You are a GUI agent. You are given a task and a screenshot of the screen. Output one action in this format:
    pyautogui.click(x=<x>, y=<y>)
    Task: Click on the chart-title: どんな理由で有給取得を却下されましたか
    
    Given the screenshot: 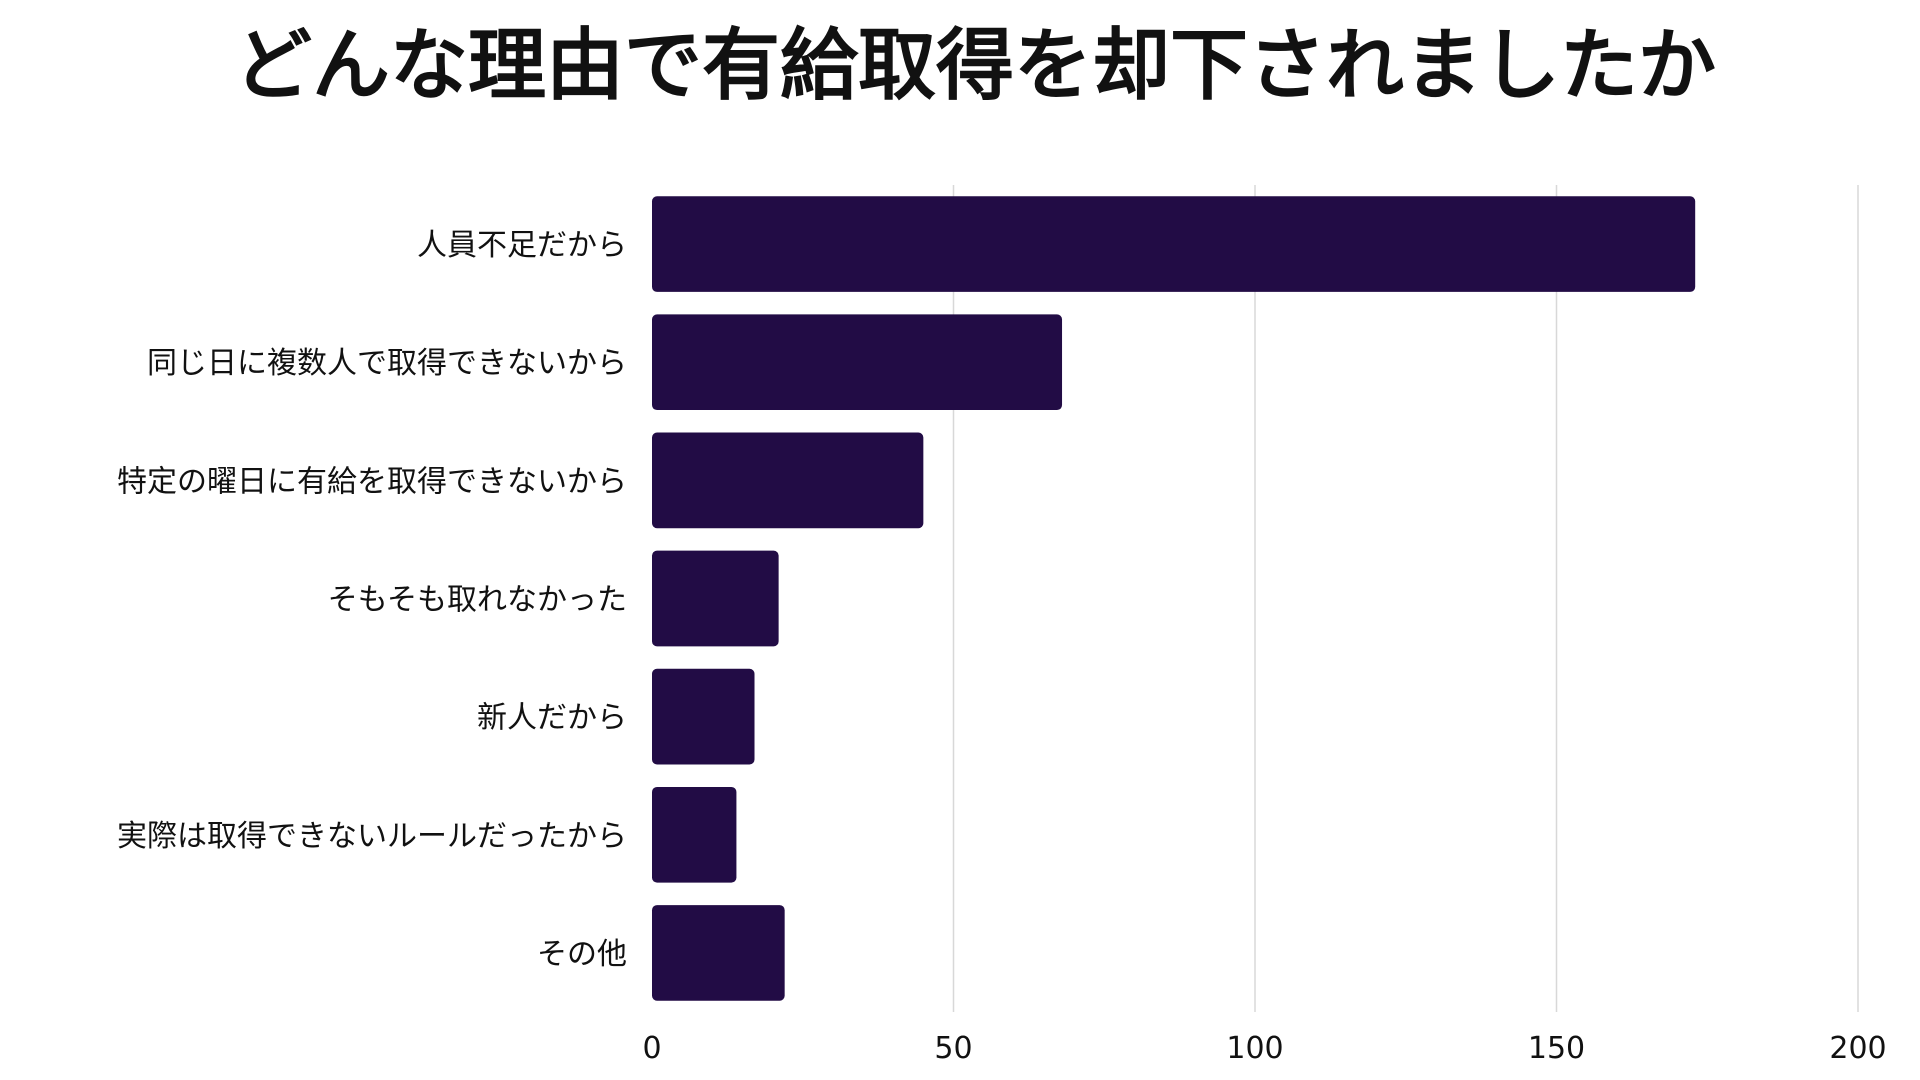 What is the action you would take?
    pyautogui.click(x=975, y=66)
    